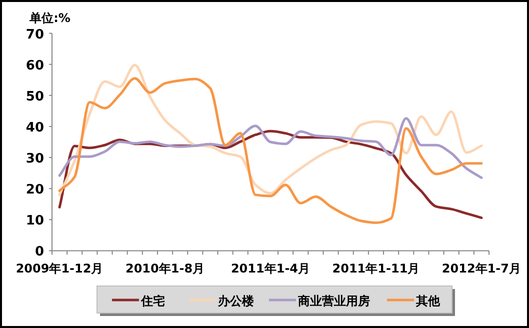 The width and height of the screenshot is (529, 328). Describe the element at coordinates (49, 18) in the screenshot. I see `y-axis-title: 单位:%` at that location.